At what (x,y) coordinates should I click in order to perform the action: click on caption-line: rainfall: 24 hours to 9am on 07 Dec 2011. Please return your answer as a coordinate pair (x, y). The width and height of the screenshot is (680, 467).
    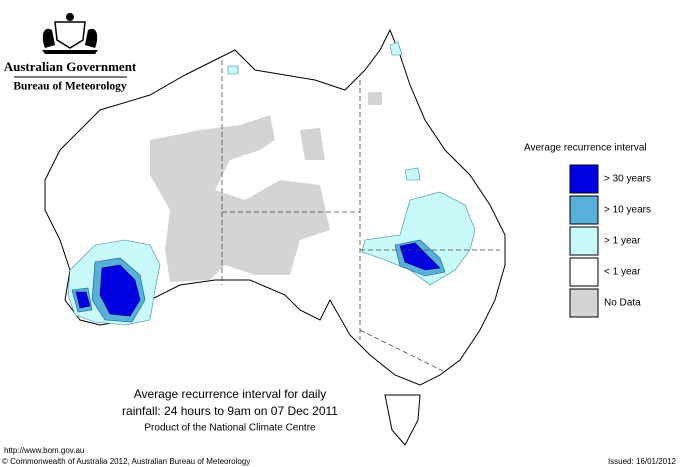
    Looking at the image, I should click on (230, 411).